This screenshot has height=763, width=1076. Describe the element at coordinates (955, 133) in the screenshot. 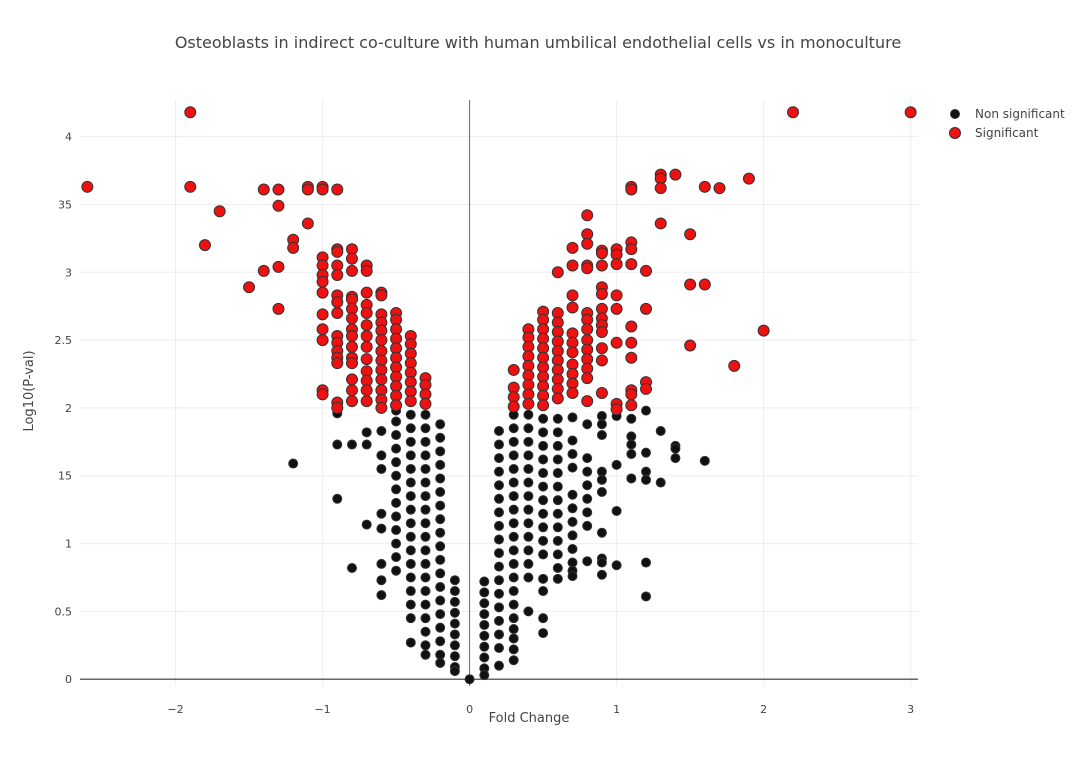

I see `legend-marker-significant` at that location.